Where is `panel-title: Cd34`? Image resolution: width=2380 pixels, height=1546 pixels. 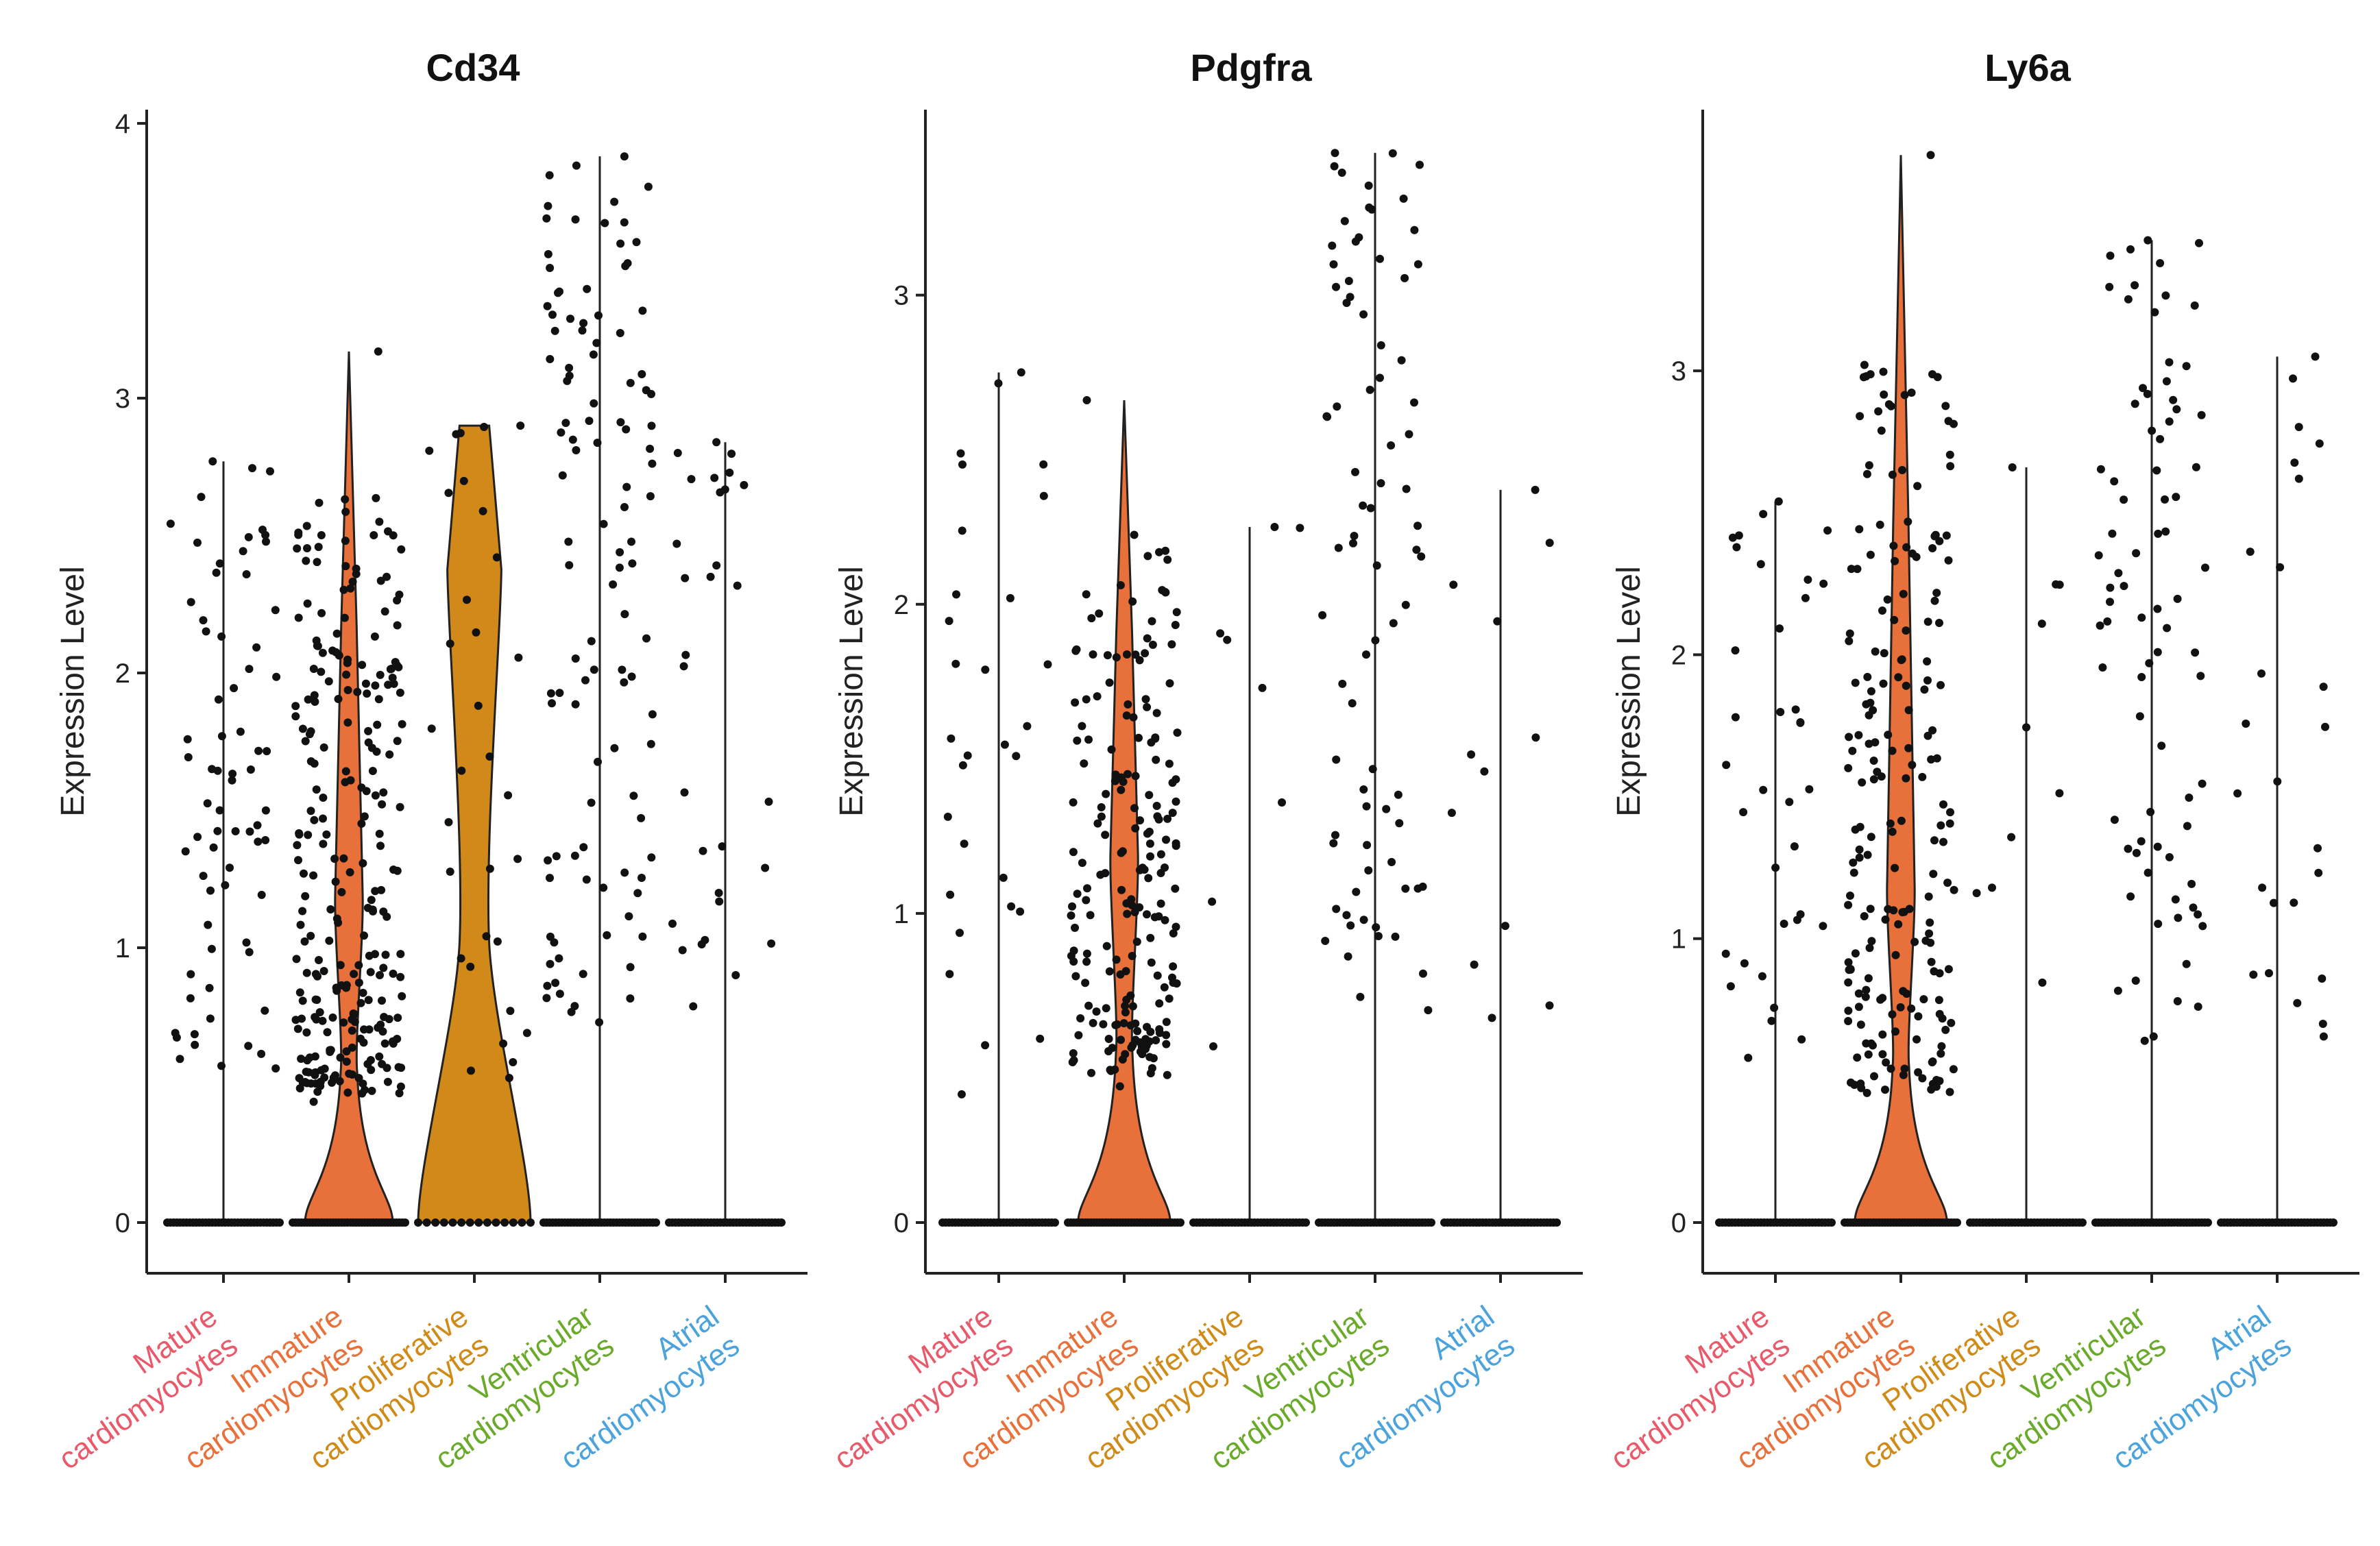
panel-title: Cd34 is located at coordinates (473, 67).